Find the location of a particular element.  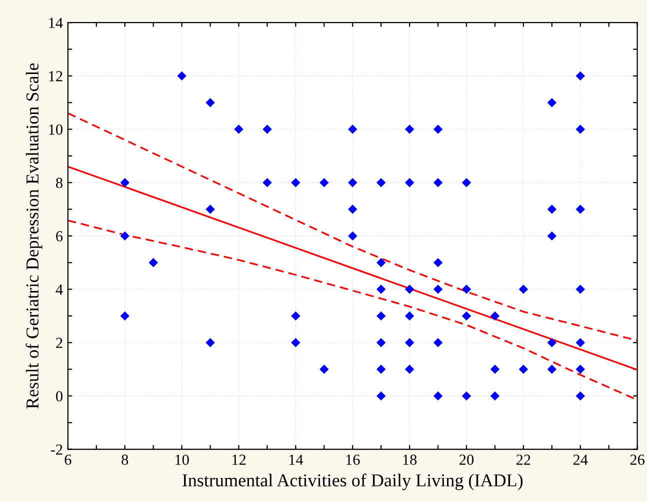

y-tick-label: 8 is located at coordinates (59, 183).